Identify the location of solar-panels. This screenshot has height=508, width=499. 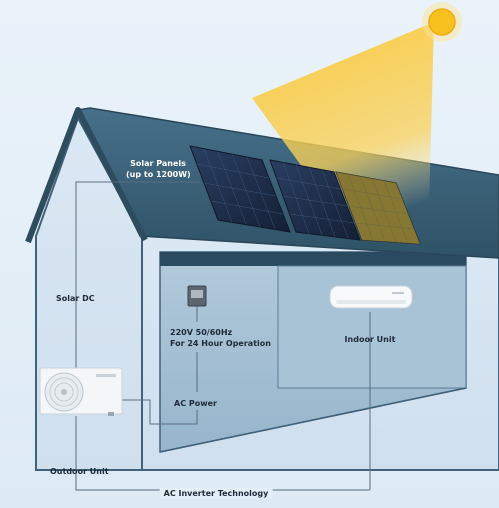
(305, 195).